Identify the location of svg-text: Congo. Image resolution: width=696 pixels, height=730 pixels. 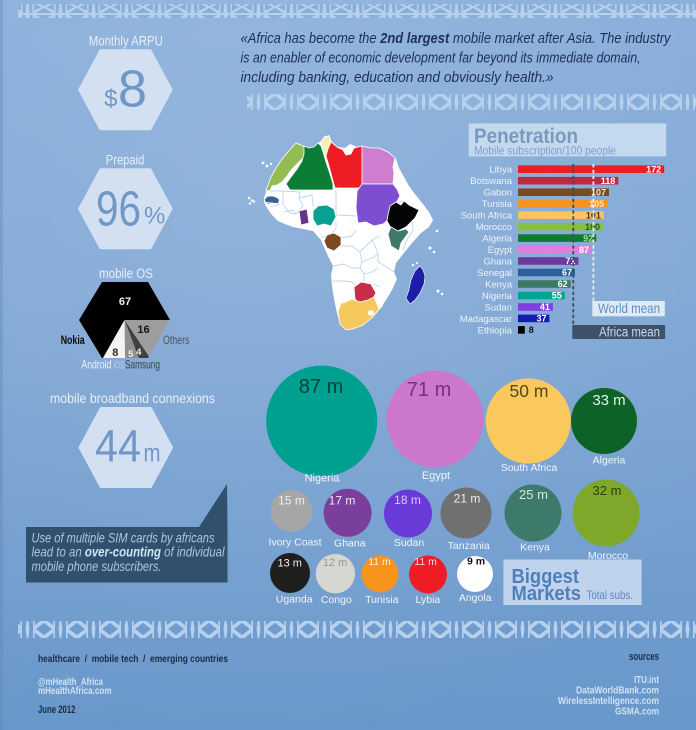
(336, 600).